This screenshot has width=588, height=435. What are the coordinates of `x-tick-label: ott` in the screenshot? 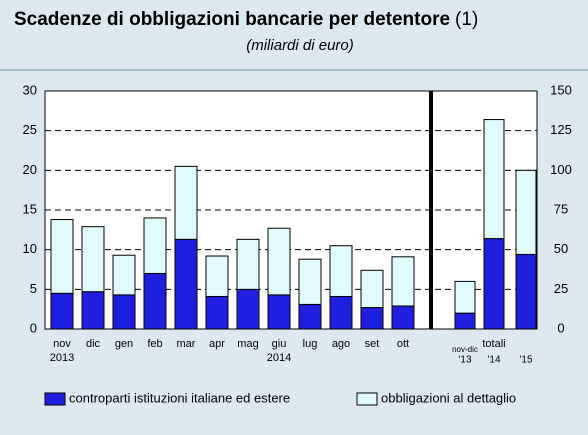 It's located at (403, 344).